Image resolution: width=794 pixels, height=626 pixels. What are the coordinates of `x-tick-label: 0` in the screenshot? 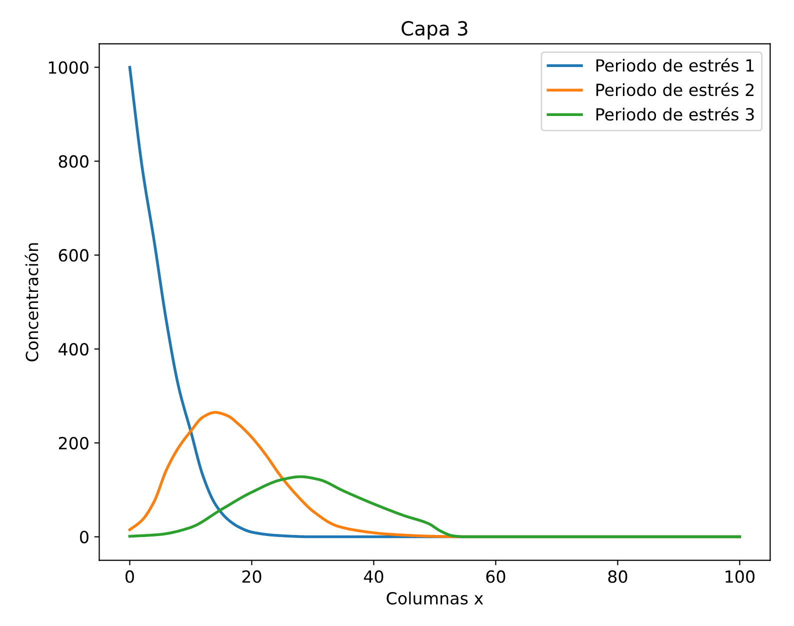 It's located at (130, 576).